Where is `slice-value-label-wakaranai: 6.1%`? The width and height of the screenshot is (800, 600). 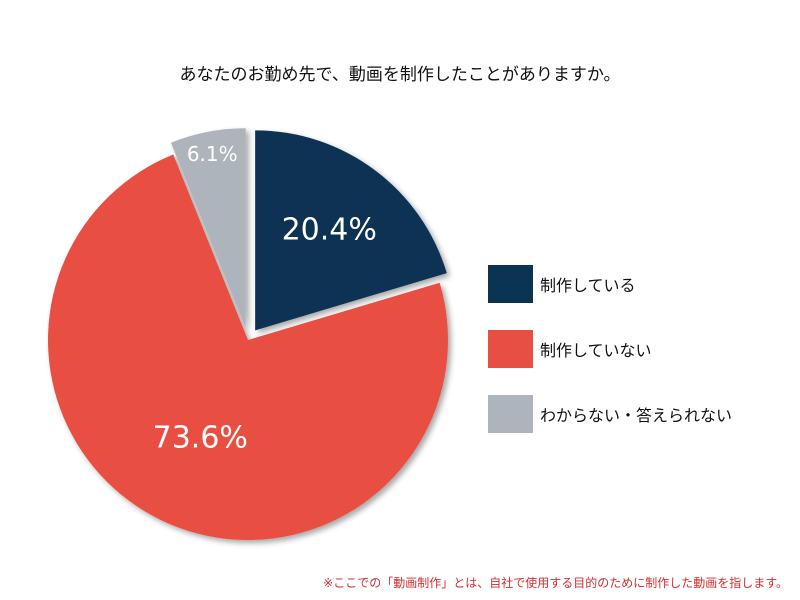
slice-value-label-wakaranai: 6.1% is located at coordinates (212, 154).